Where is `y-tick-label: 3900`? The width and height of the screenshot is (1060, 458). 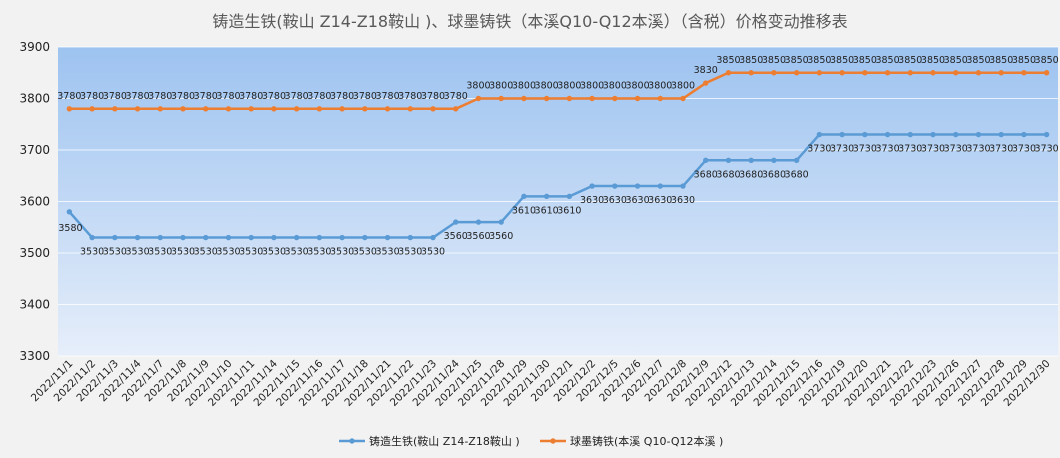 y-tick-label: 3900 is located at coordinates (34, 47).